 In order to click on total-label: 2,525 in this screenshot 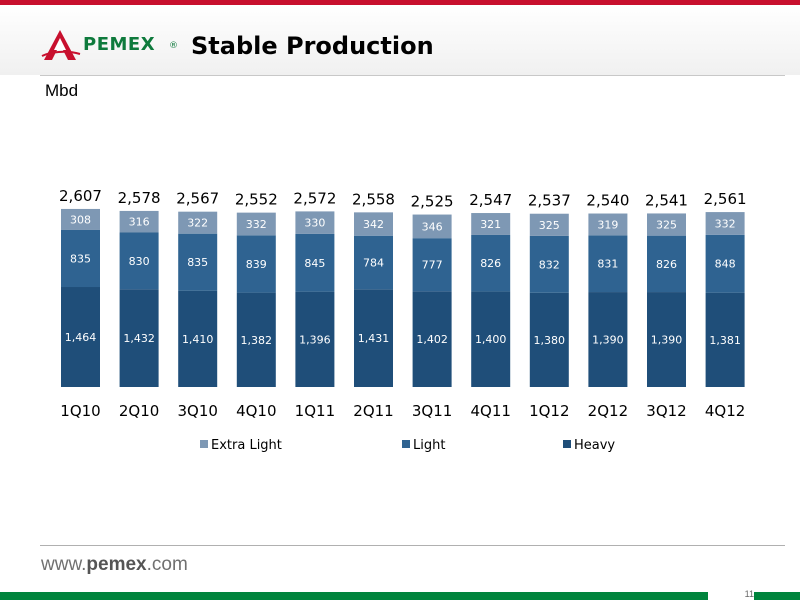, I will do `click(432, 202)`.